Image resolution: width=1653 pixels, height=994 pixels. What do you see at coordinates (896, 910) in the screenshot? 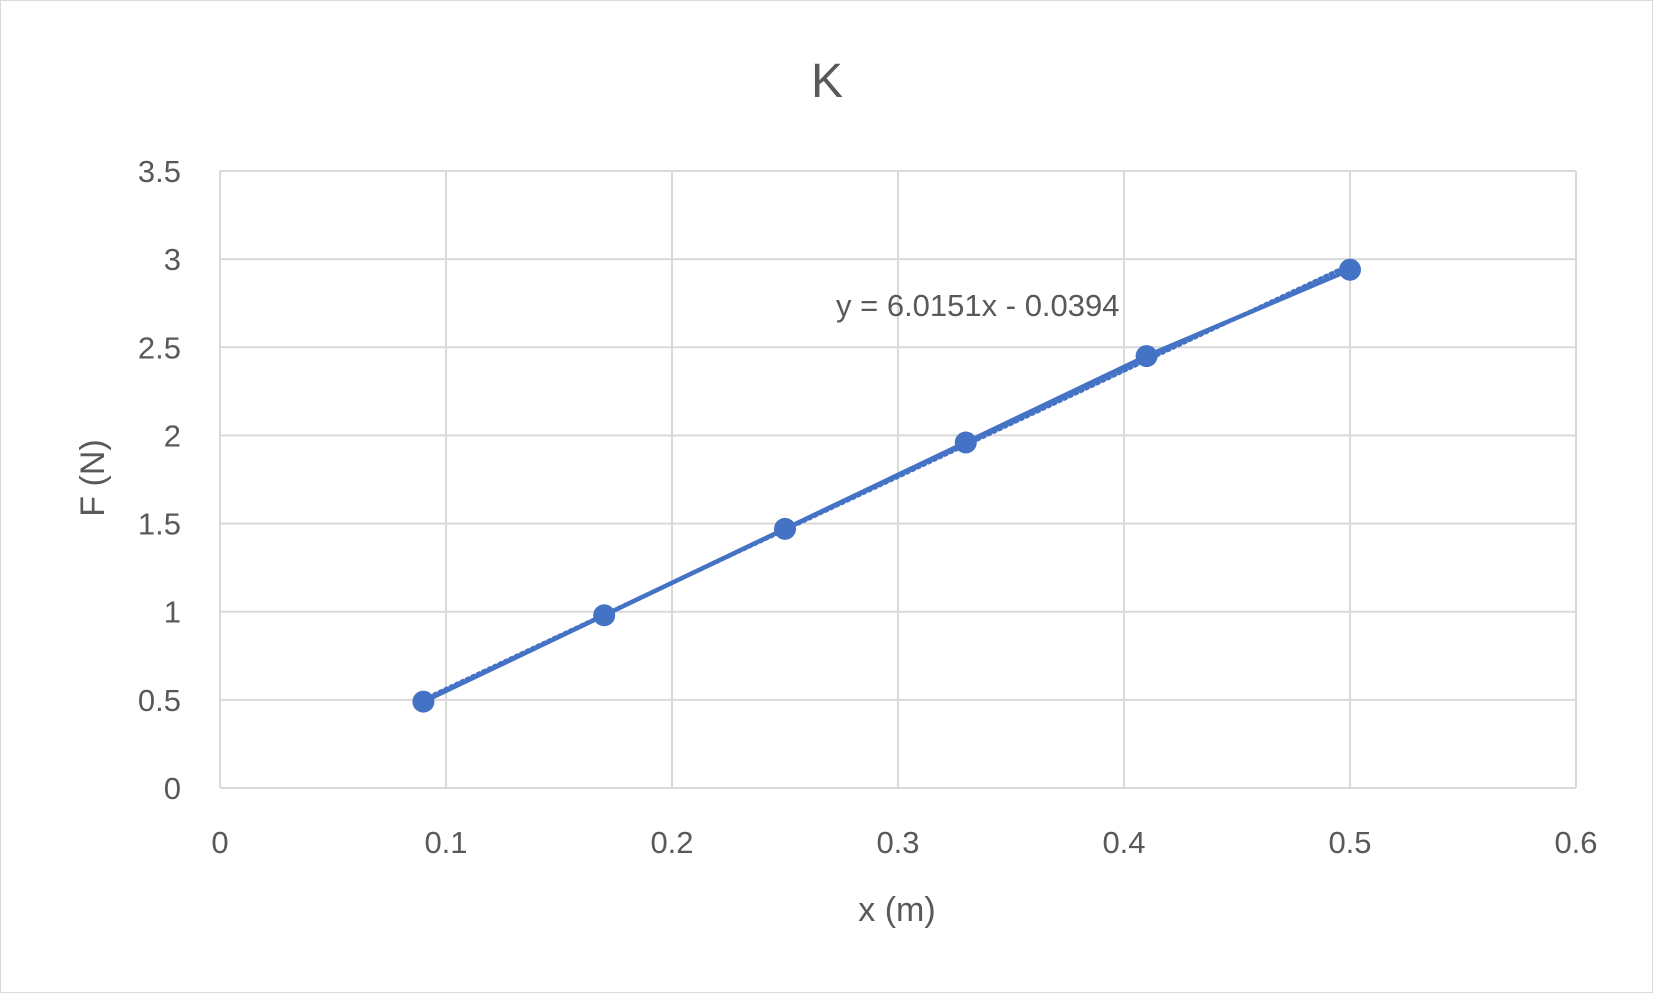
I see `x-axis-label: x (m)` at bounding box center [896, 910].